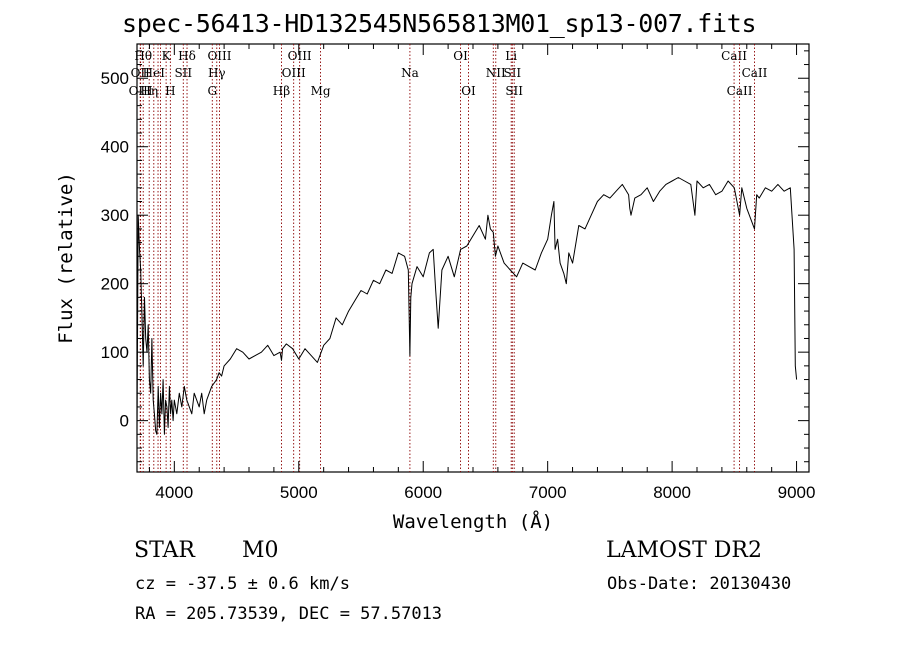 The width and height of the screenshot is (900, 649). I want to click on object-subclass: M0, so click(260, 550).